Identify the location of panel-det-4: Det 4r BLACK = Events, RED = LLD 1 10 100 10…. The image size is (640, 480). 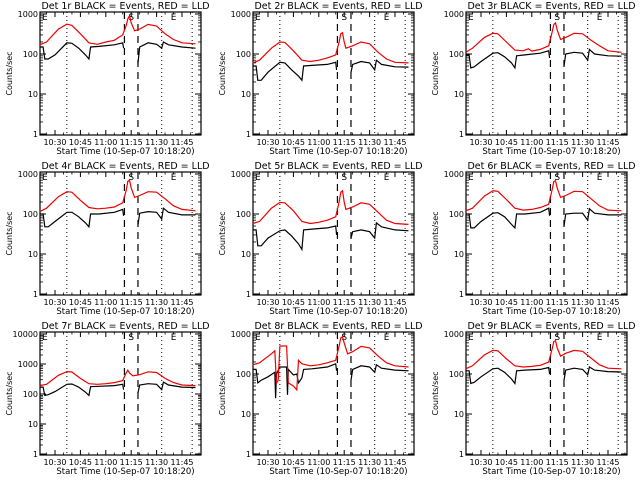
(107, 239).